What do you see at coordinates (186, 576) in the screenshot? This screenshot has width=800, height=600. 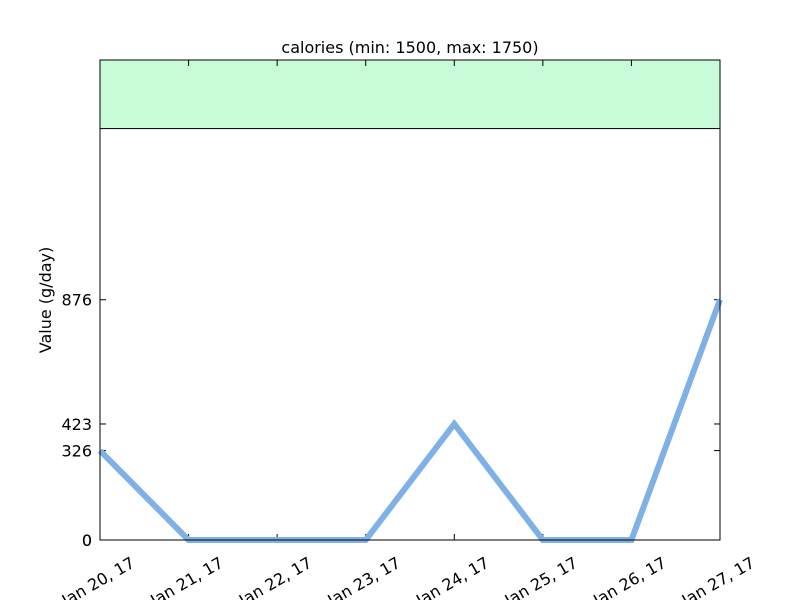 I see `x-tick-label: Jan 21, 17` at bounding box center [186, 576].